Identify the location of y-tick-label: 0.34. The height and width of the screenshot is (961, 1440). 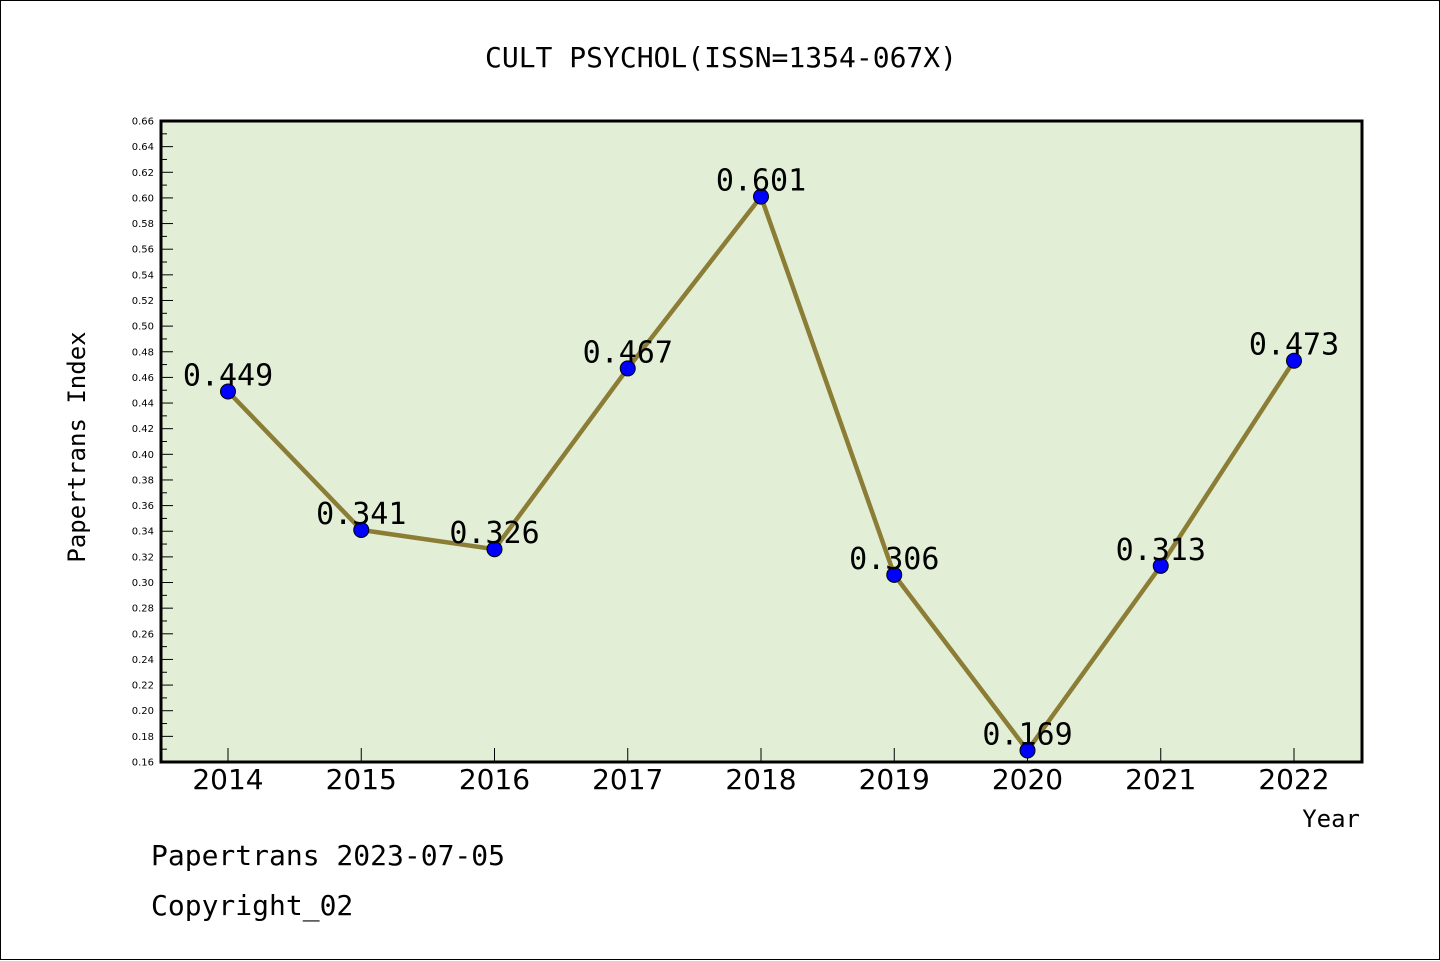
(143, 532).